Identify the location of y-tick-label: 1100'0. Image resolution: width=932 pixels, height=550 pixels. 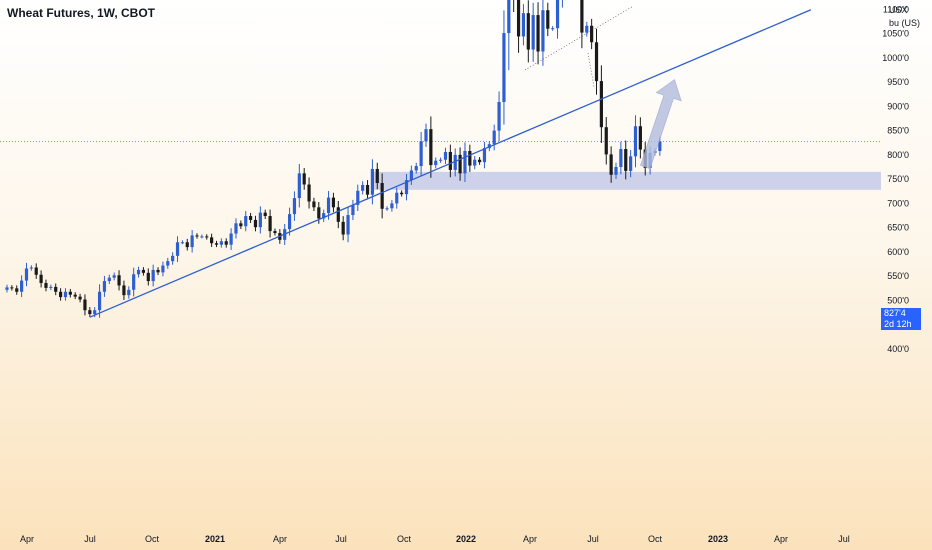
(896, 9).